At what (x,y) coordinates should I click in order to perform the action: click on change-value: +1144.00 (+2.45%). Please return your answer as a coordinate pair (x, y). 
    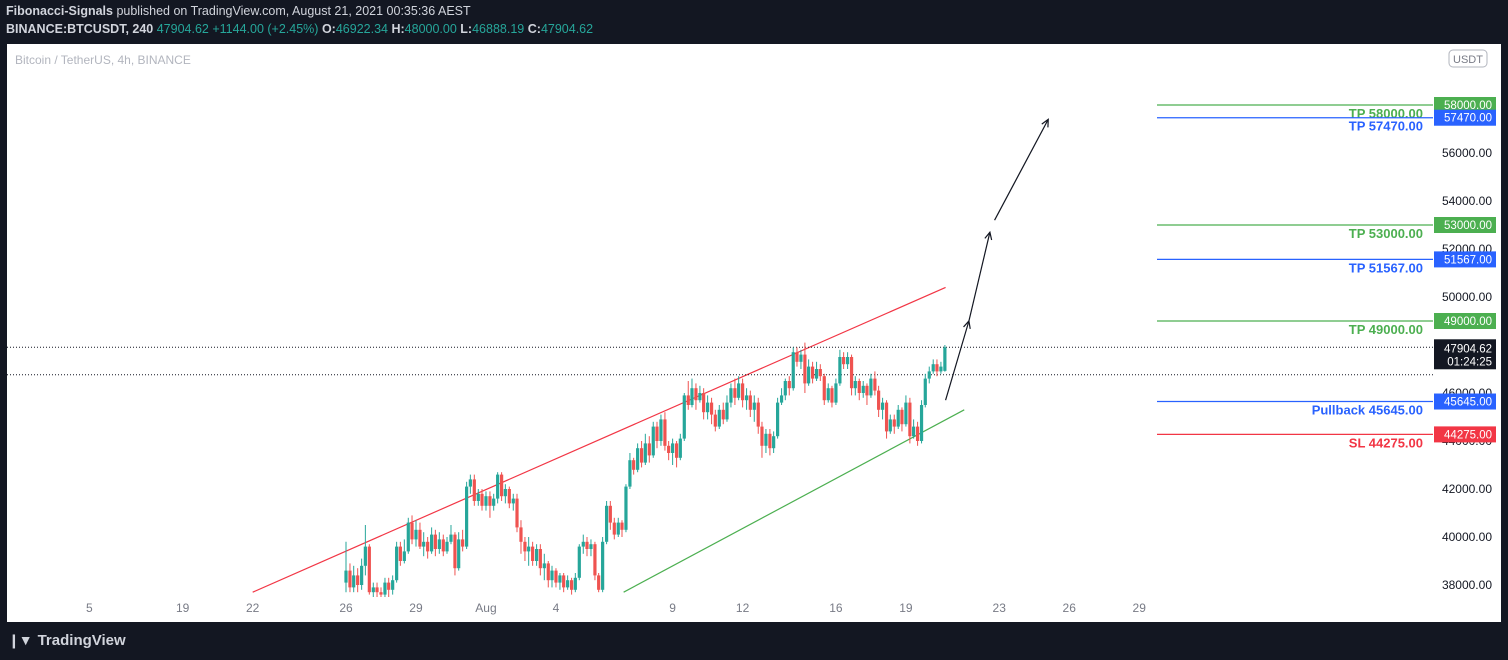
    Looking at the image, I should click on (265, 29).